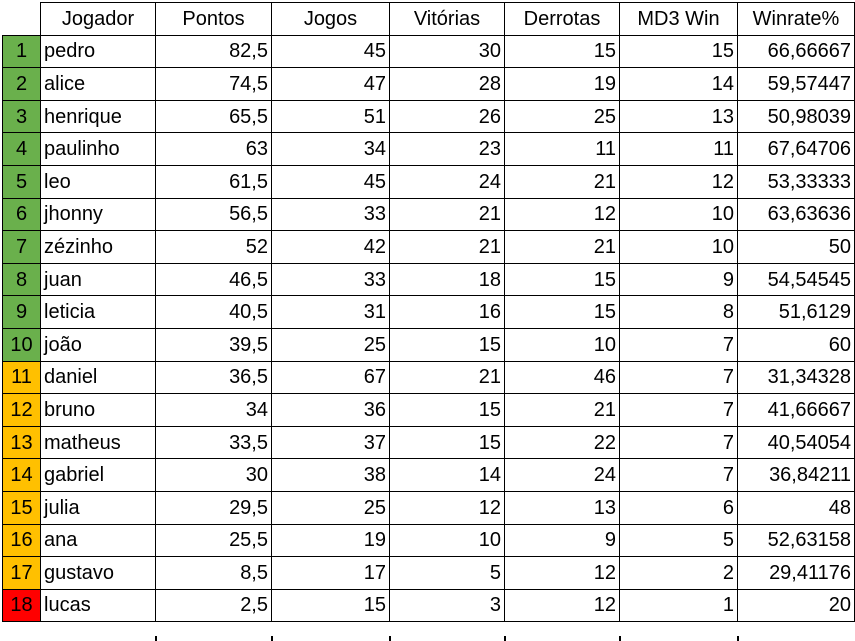 The width and height of the screenshot is (855, 641). Describe the element at coordinates (678, 279) in the screenshot. I see `md3-cell: 9` at that location.